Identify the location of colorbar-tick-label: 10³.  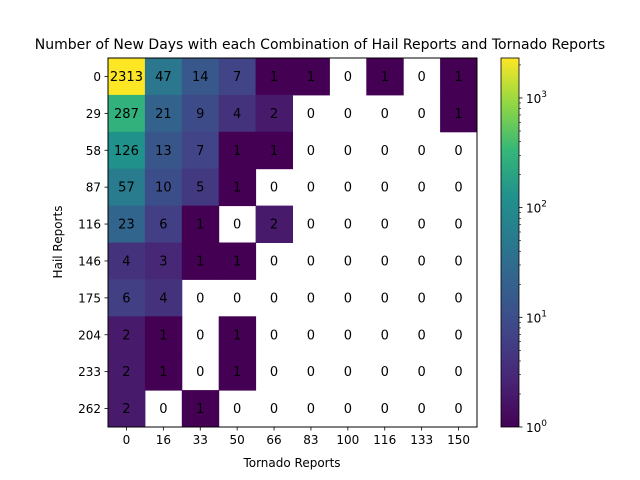
(536, 98).